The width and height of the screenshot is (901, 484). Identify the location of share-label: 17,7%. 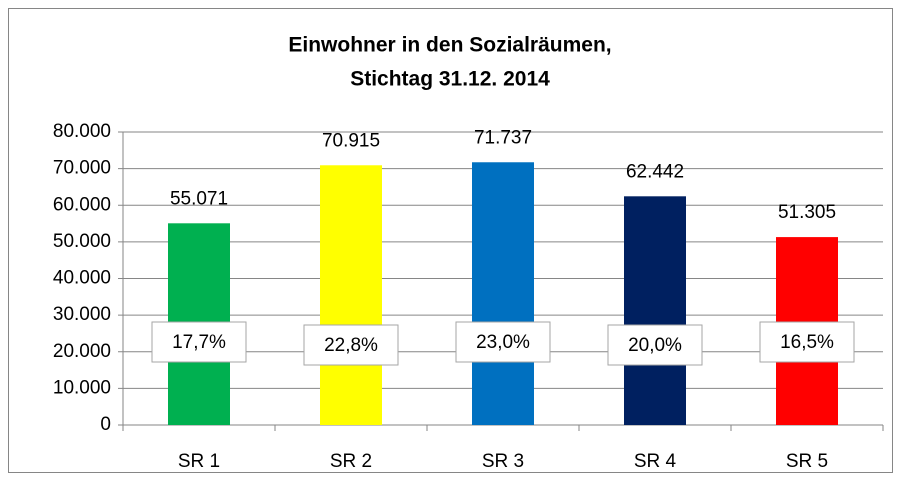
(199, 342).